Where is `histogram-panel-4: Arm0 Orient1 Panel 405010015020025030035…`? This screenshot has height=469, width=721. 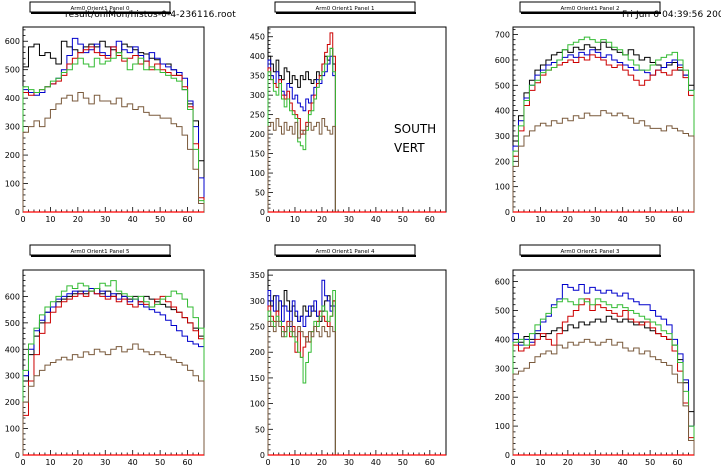
histogram-panel-4: Arm0 Orient1 Panel 405010015020025030035… is located at coordinates (348, 355).